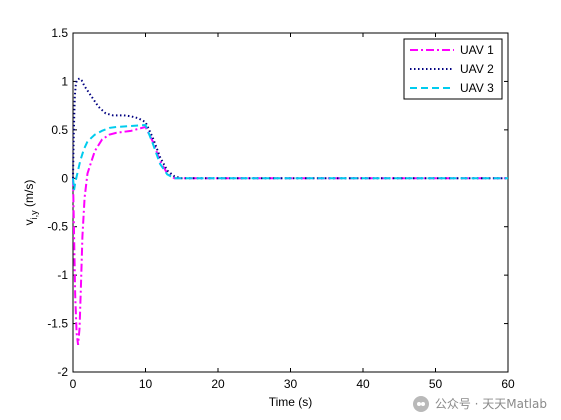 Image resolution: width=561 pixels, height=420 pixels. I want to click on y-tick-label: 1.5, so click(59, 33).